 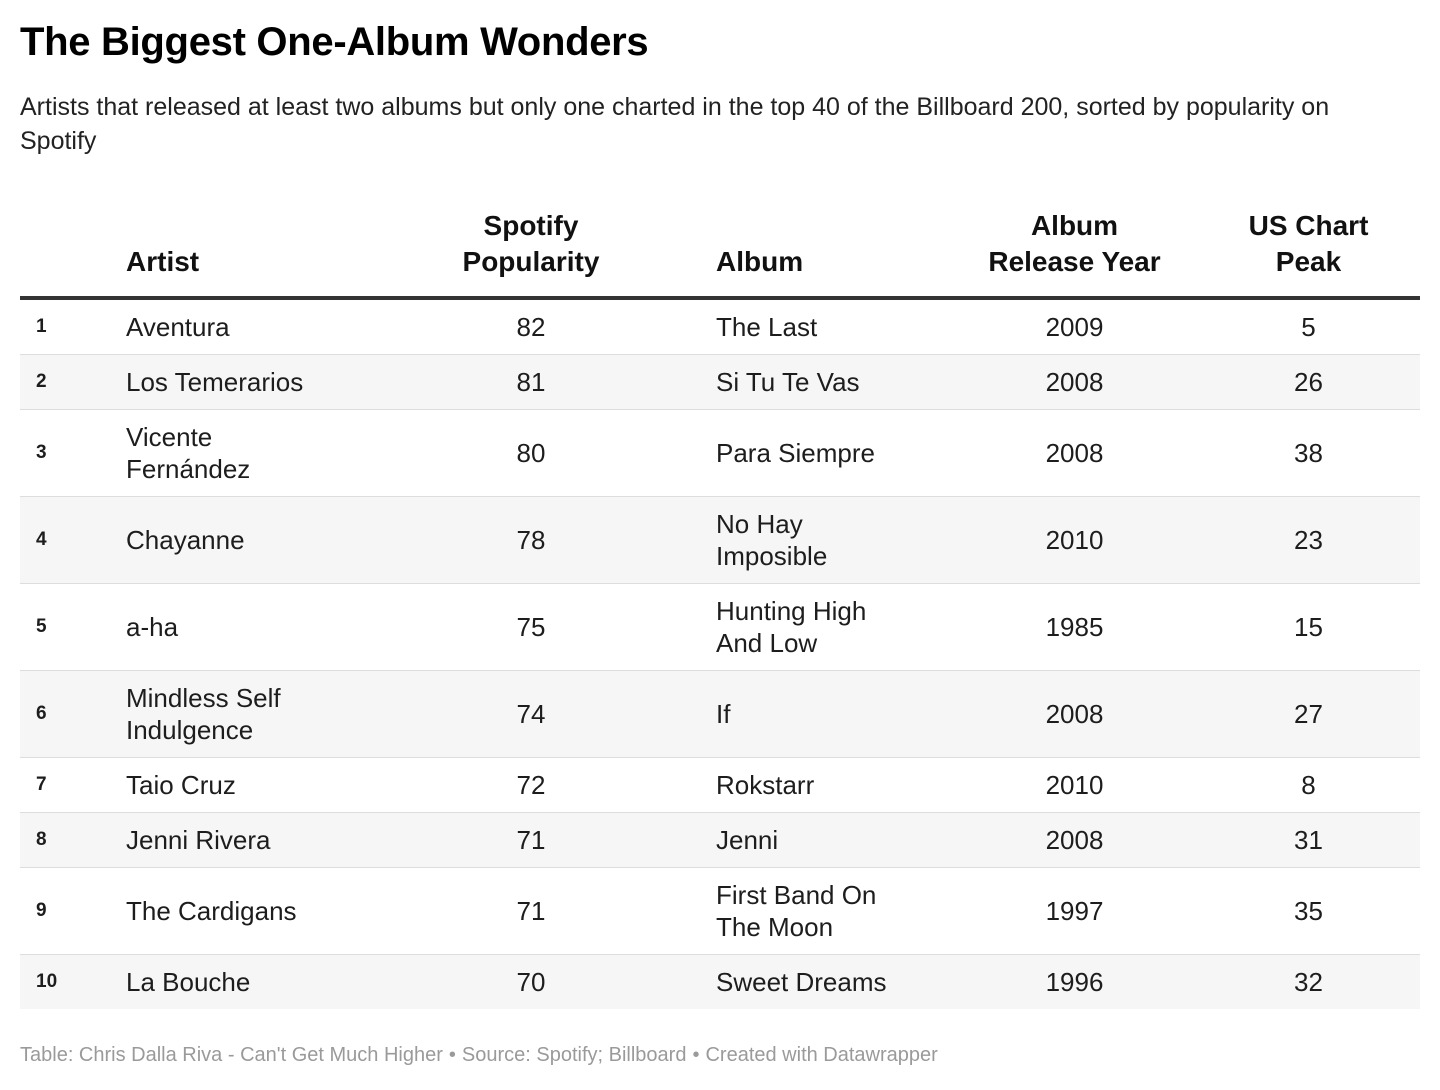 What do you see at coordinates (63, 540) in the screenshot?
I see `rank-cell: 4` at bounding box center [63, 540].